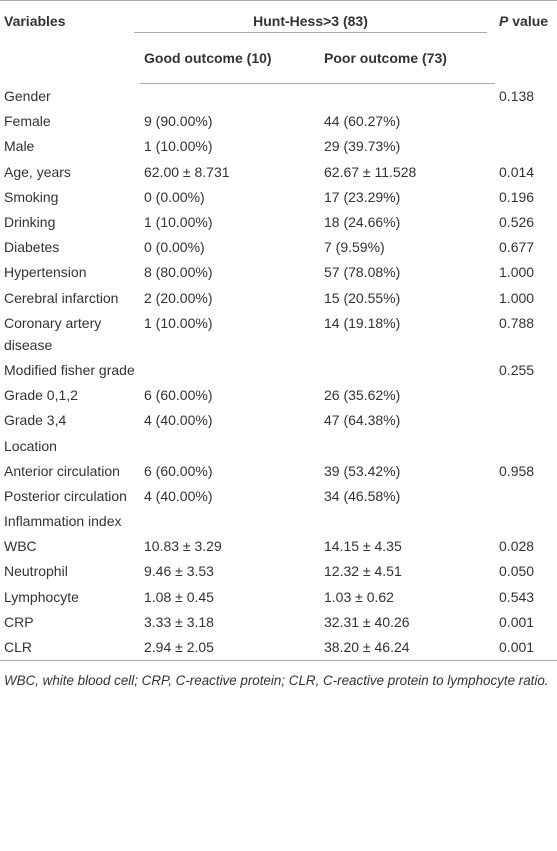 The image size is (557, 851). Describe the element at coordinates (367, 647) in the screenshot. I see `cell: 38.20 ± 46.24` at that location.